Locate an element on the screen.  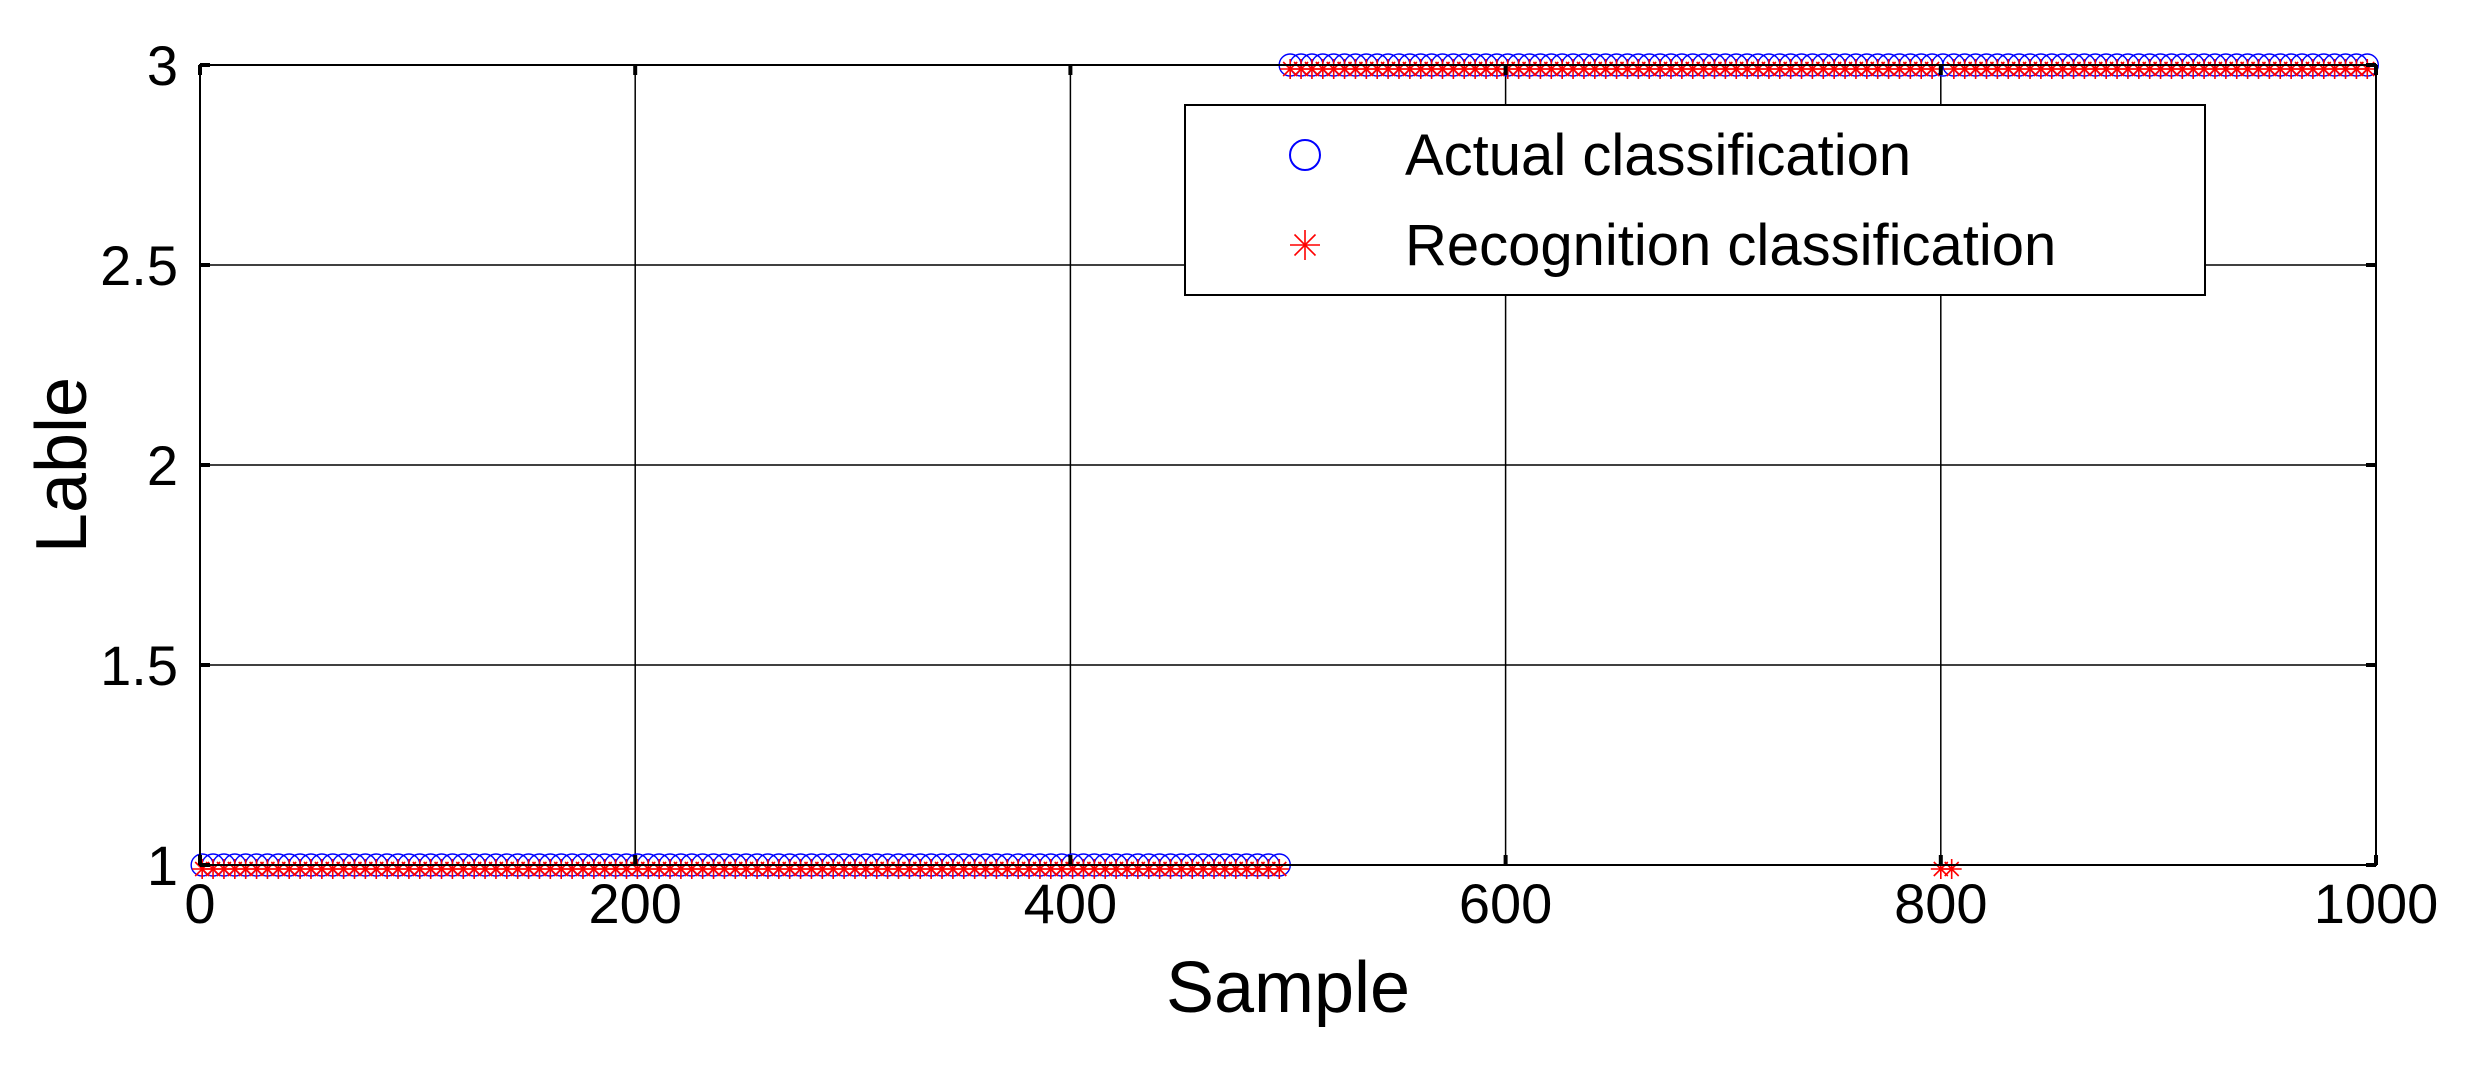
legend-box is located at coordinates (1695, 200).